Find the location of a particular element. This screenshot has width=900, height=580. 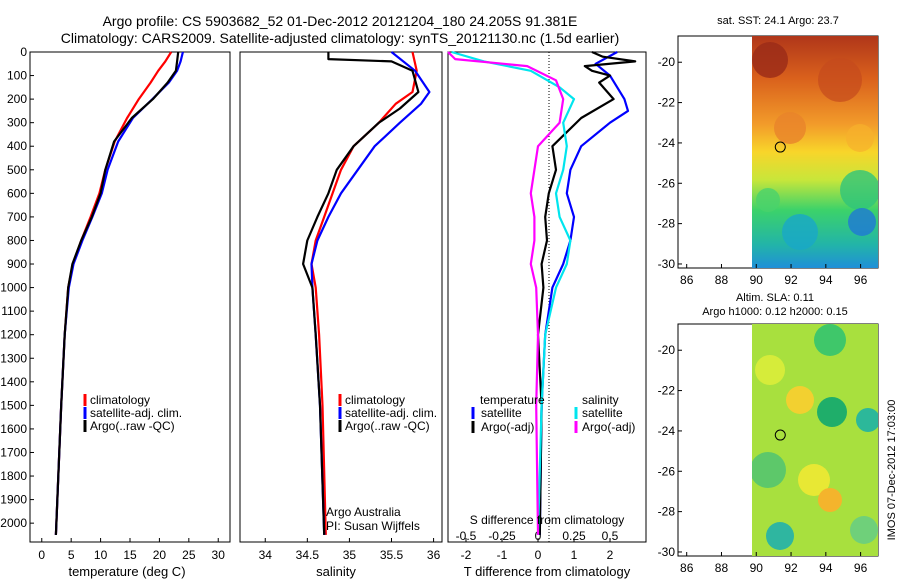

x-tick-label: 36 is located at coordinates (434, 555).